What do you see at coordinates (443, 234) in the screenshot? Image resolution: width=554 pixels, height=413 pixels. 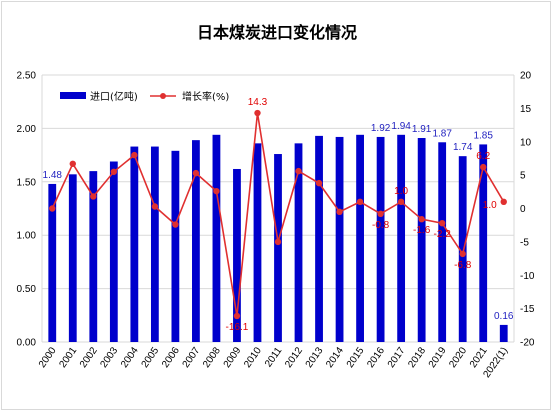 I see `line-data-label: -2.2` at bounding box center [443, 234].